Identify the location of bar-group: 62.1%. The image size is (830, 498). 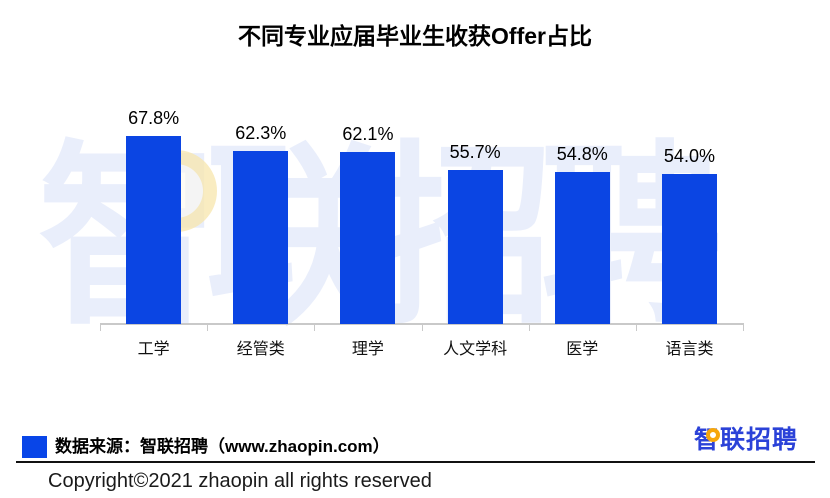
(367, 209).